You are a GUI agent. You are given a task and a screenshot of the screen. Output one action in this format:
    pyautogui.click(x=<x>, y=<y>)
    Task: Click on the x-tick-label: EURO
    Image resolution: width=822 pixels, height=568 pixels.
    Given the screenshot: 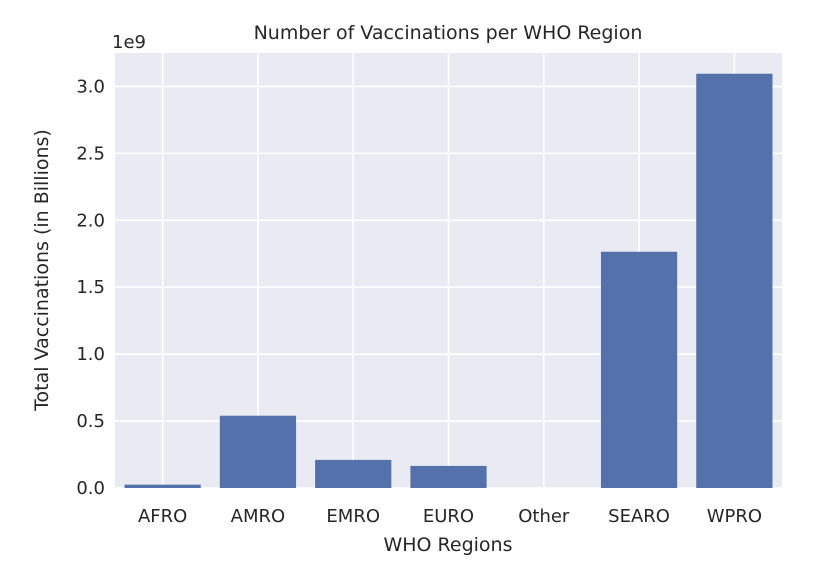 What is the action you would take?
    pyautogui.click(x=448, y=516)
    